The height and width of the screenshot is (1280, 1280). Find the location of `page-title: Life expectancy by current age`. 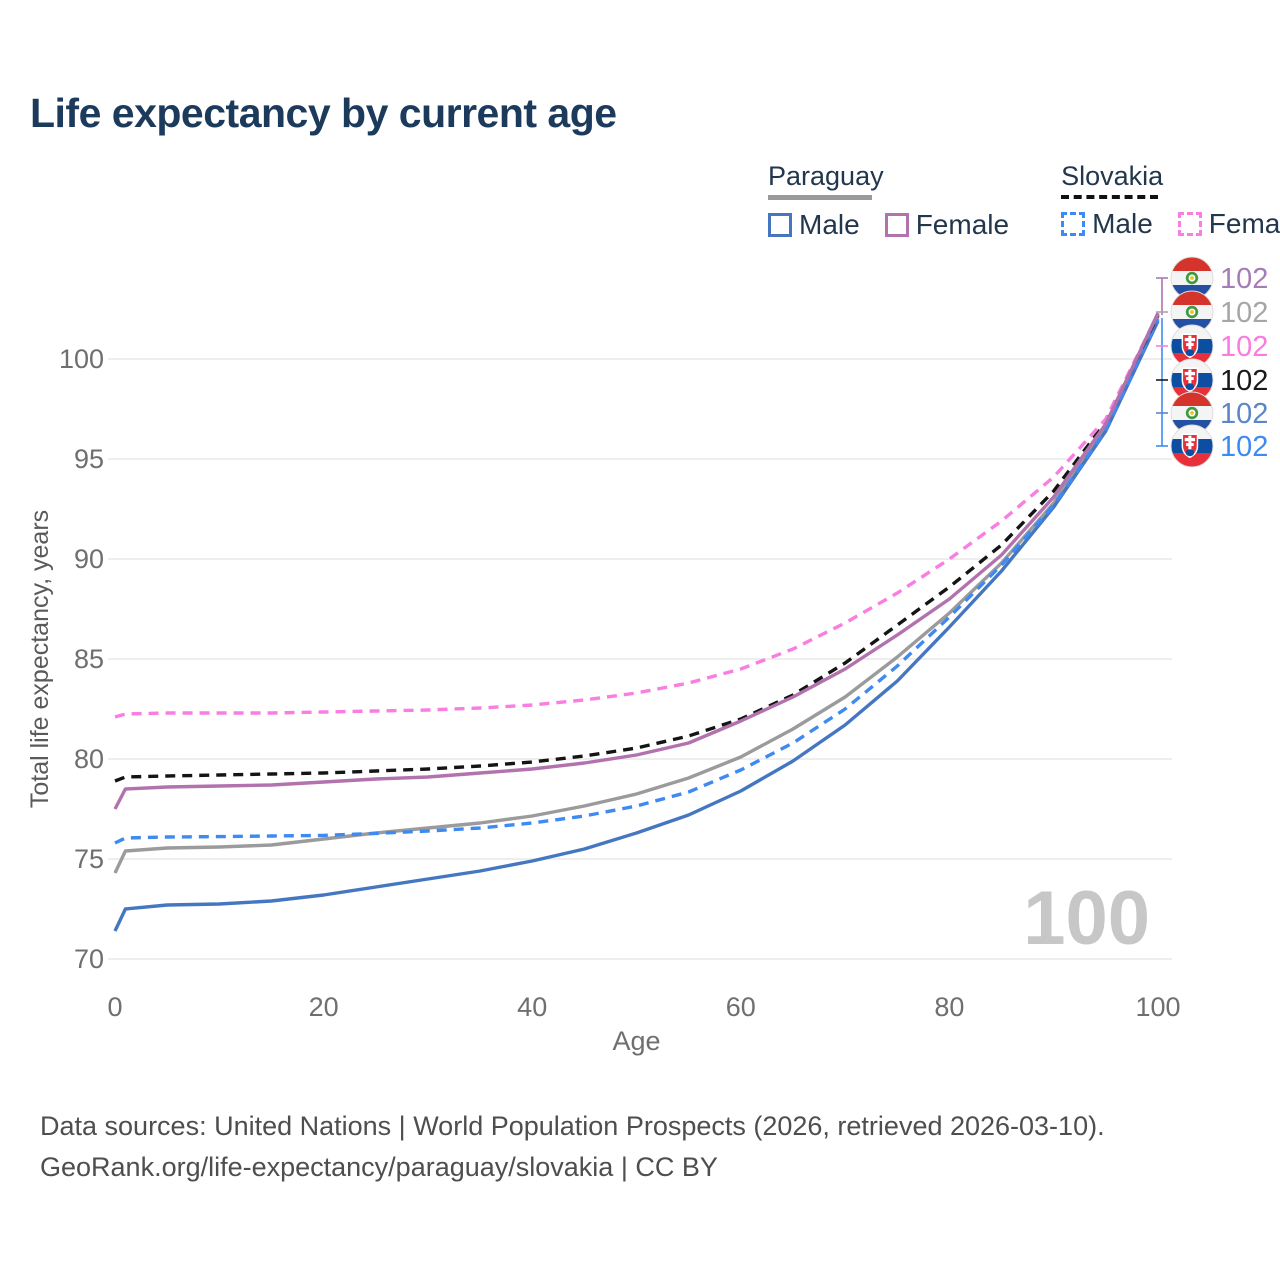

page-title: Life expectancy by current age is located at coordinates (323, 113).